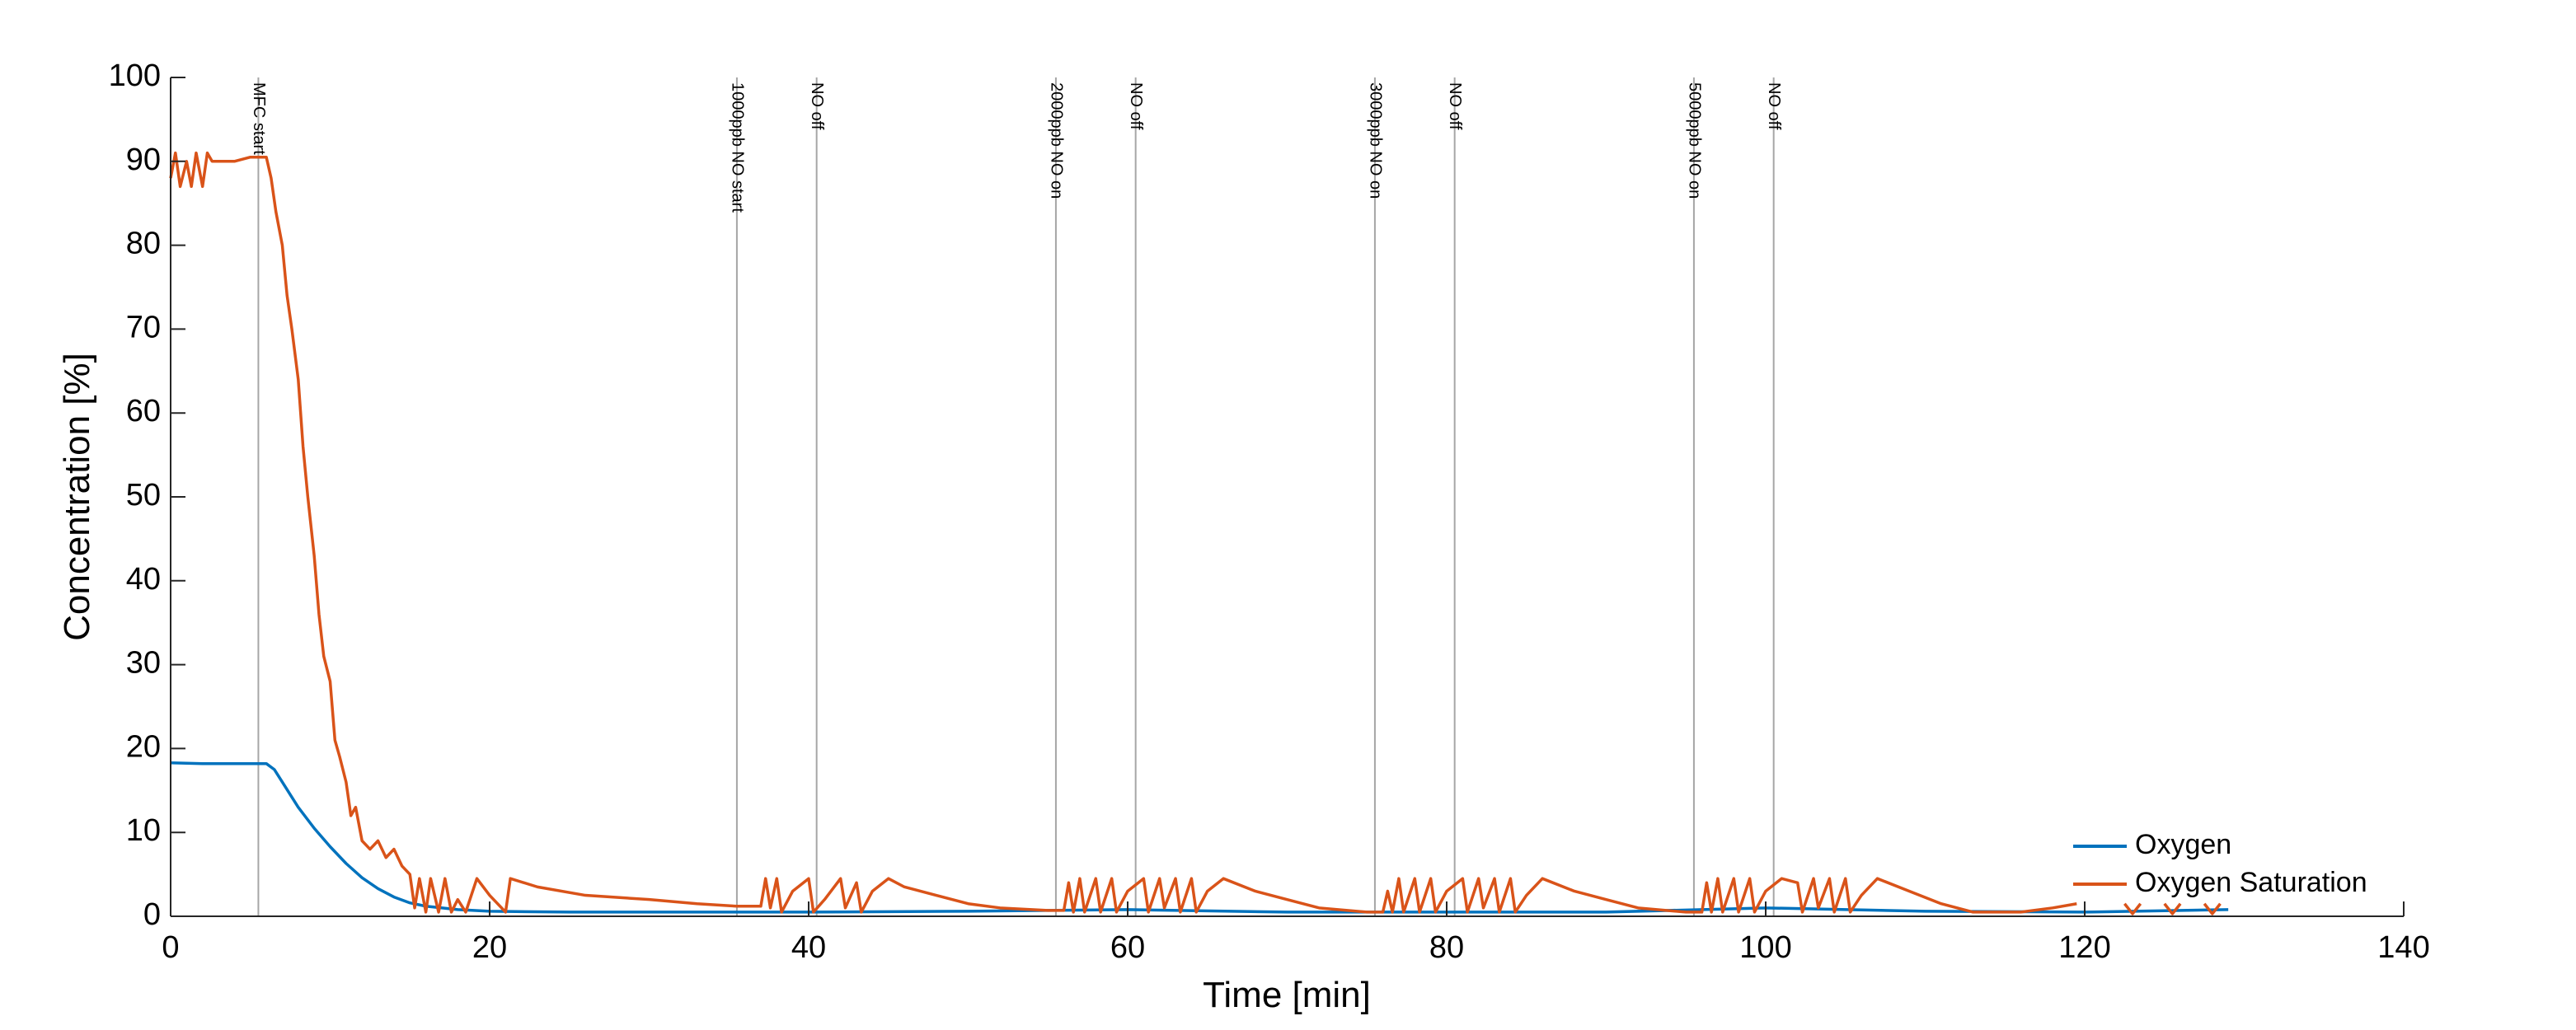 The height and width of the screenshot is (1030, 2576). Describe the element at coordinates (144, 830) in the screenshot. I see `y-tick-label: 10` at that location.